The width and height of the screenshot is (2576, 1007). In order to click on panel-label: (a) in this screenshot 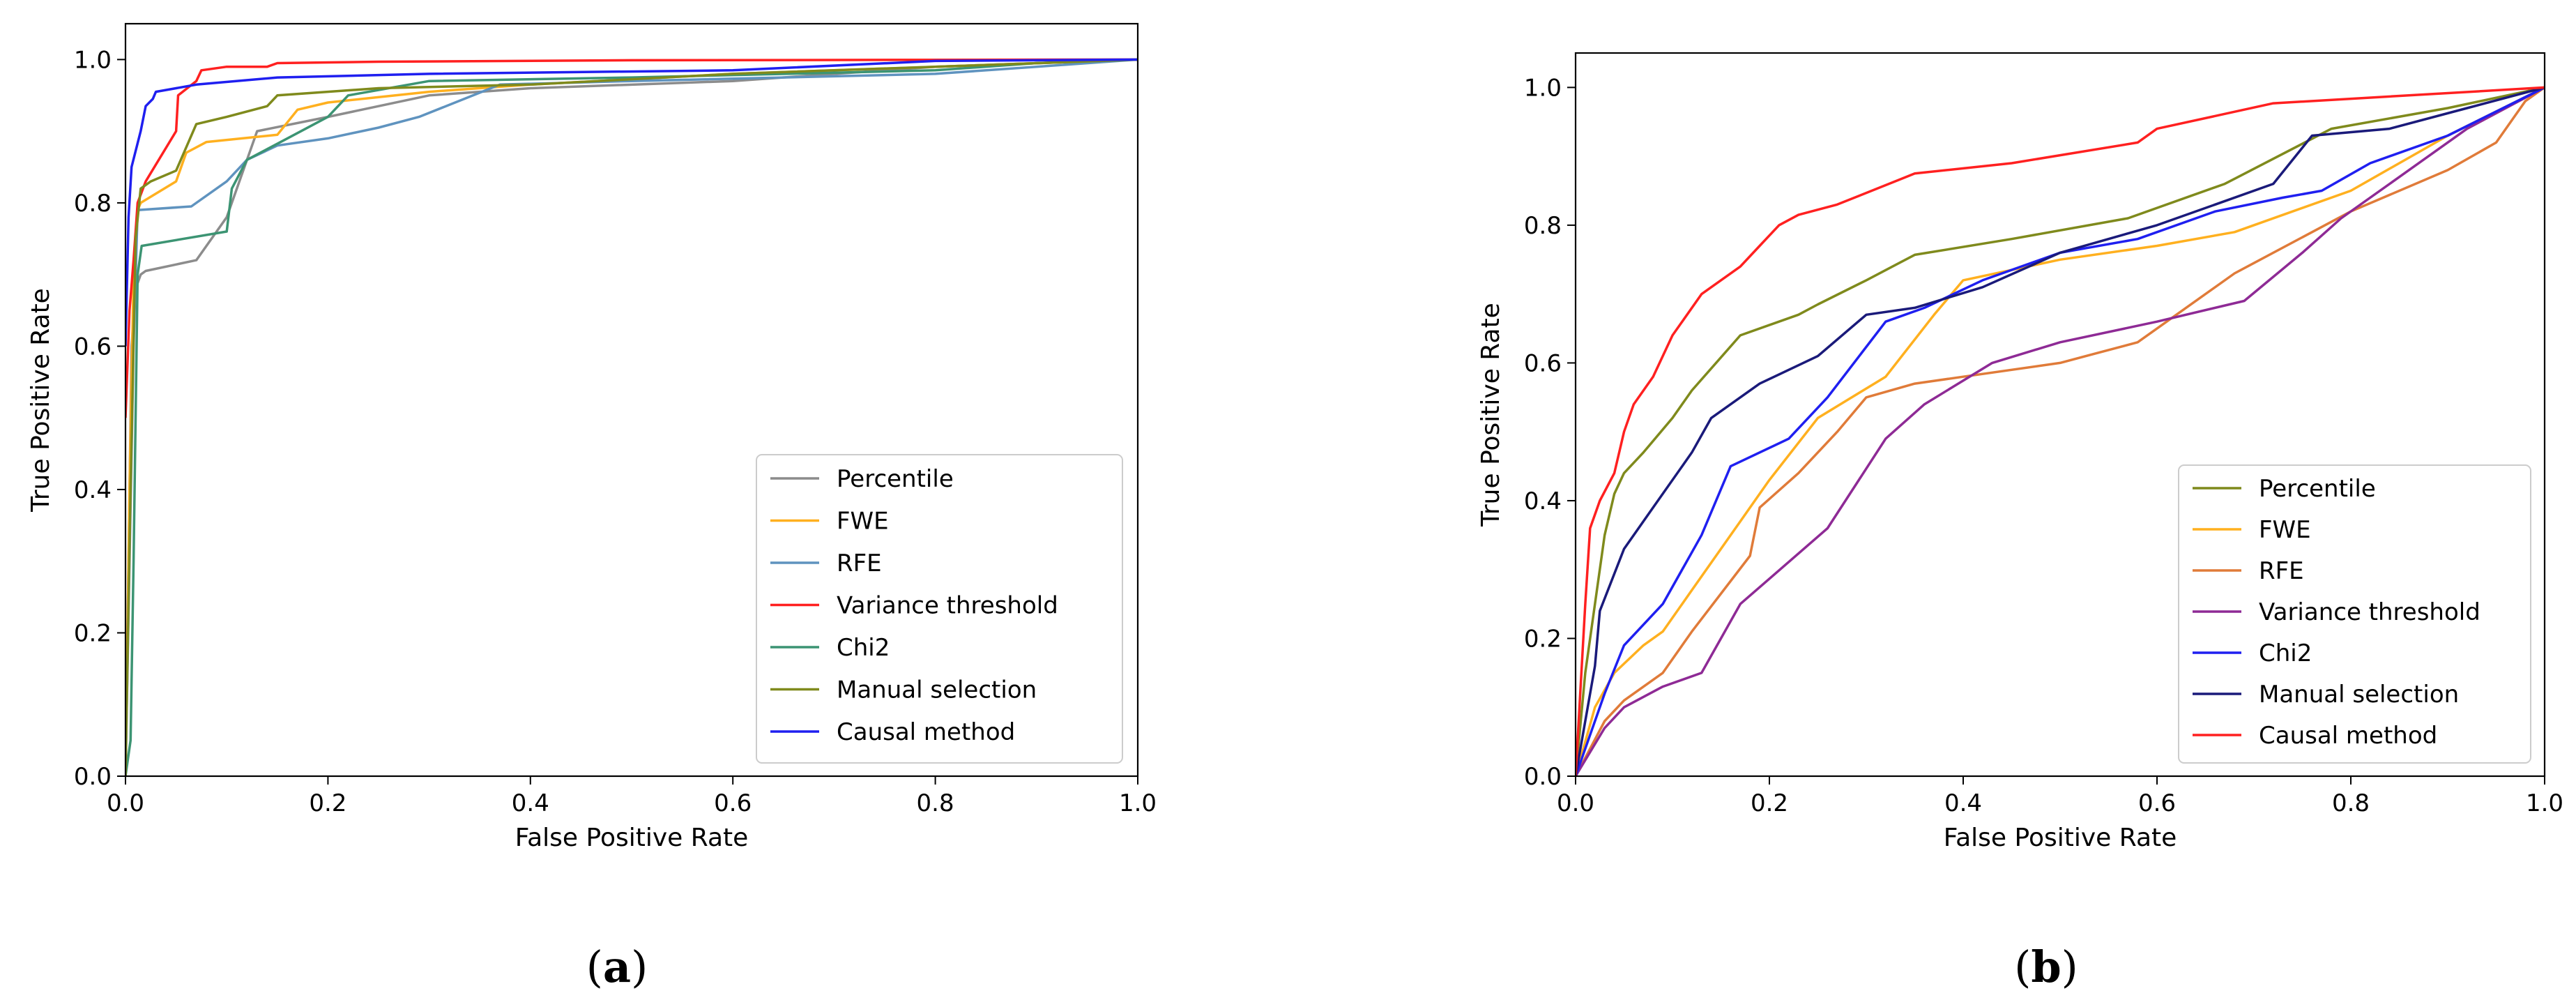, I will do `click(617, 966)`.